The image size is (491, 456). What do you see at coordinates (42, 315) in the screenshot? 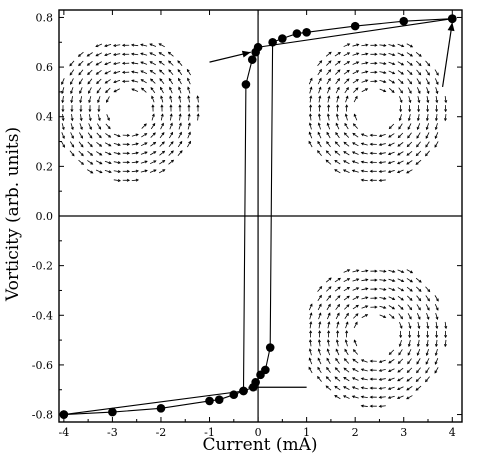
I see `y-tick-label: -0.4` at bounding box center [42, 315].